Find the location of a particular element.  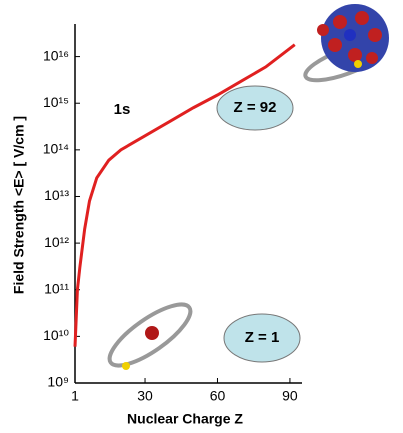

annotation: Z = 92 is located at coordinates (255, 107).